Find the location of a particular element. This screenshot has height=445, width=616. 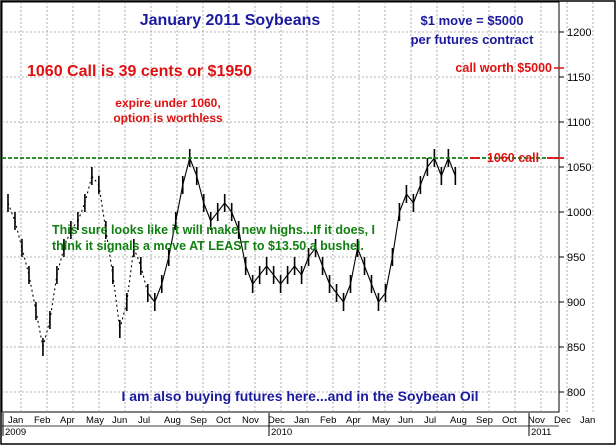

expire-line-1: expire under 1060, is located at coordinates (167, 103).